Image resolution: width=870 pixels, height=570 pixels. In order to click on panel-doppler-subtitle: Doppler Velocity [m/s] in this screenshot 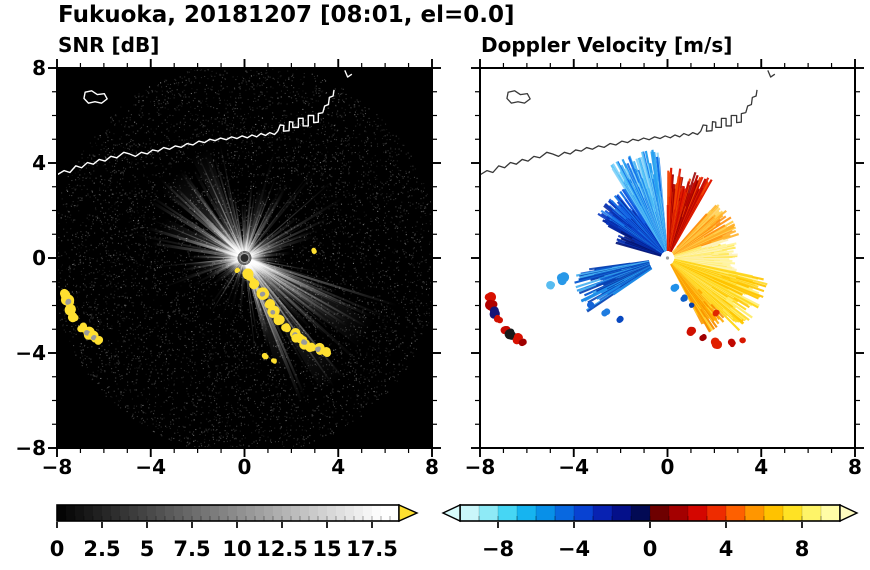, I will do `click(607, 45)`.